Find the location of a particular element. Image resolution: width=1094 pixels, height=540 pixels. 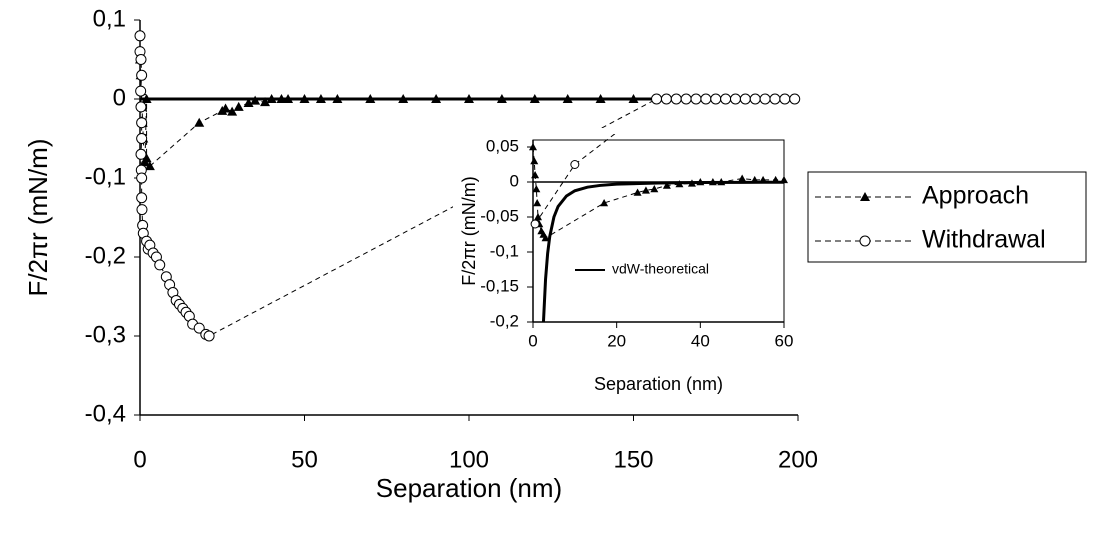

series-layer is located at coordinates (658, 228).